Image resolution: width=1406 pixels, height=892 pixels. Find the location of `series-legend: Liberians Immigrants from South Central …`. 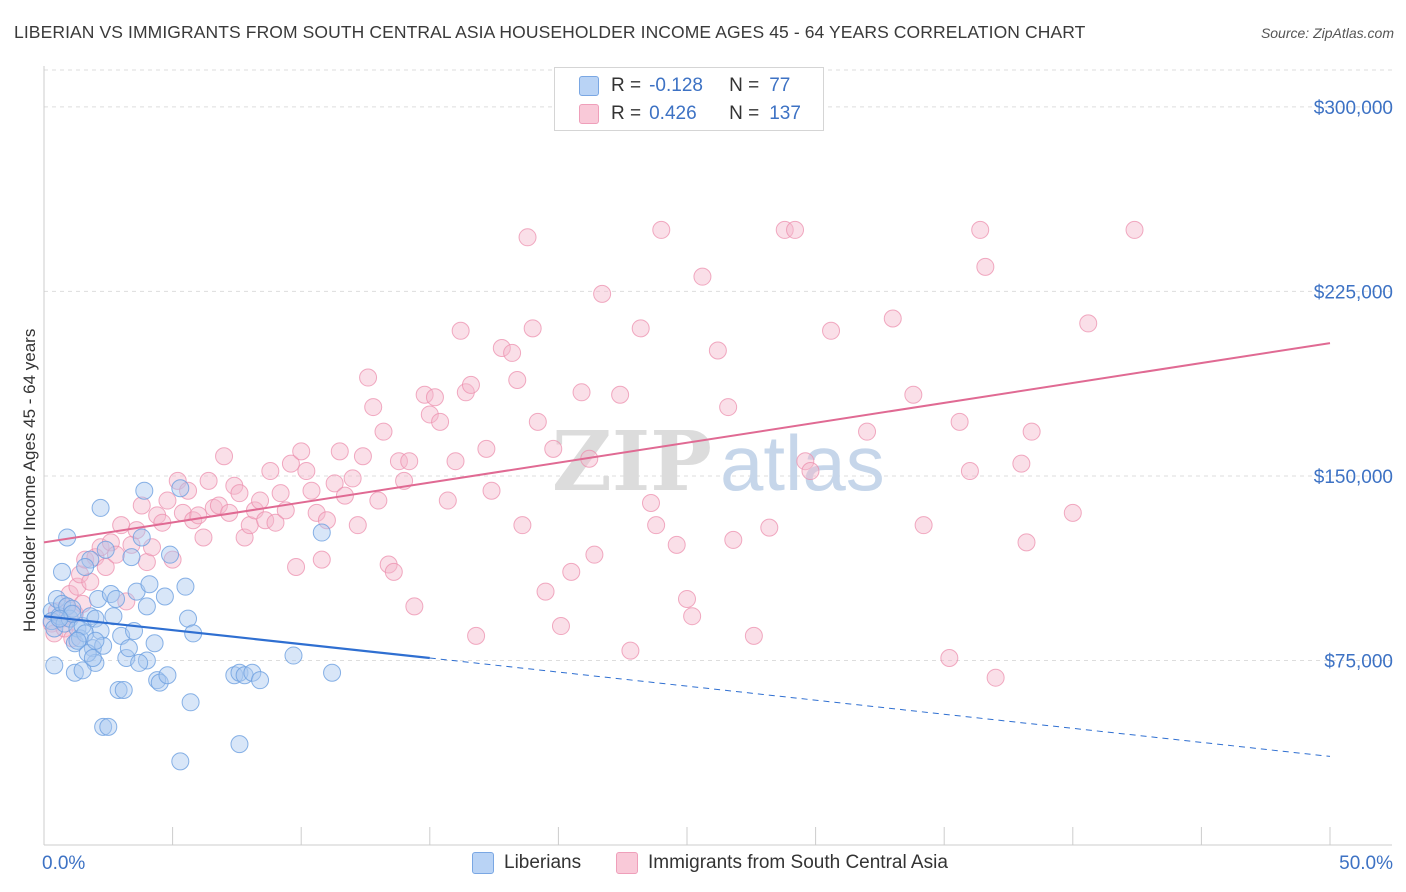

series-legend: Liberians Immigrants from South Central … is located at coordinates (703, 865).